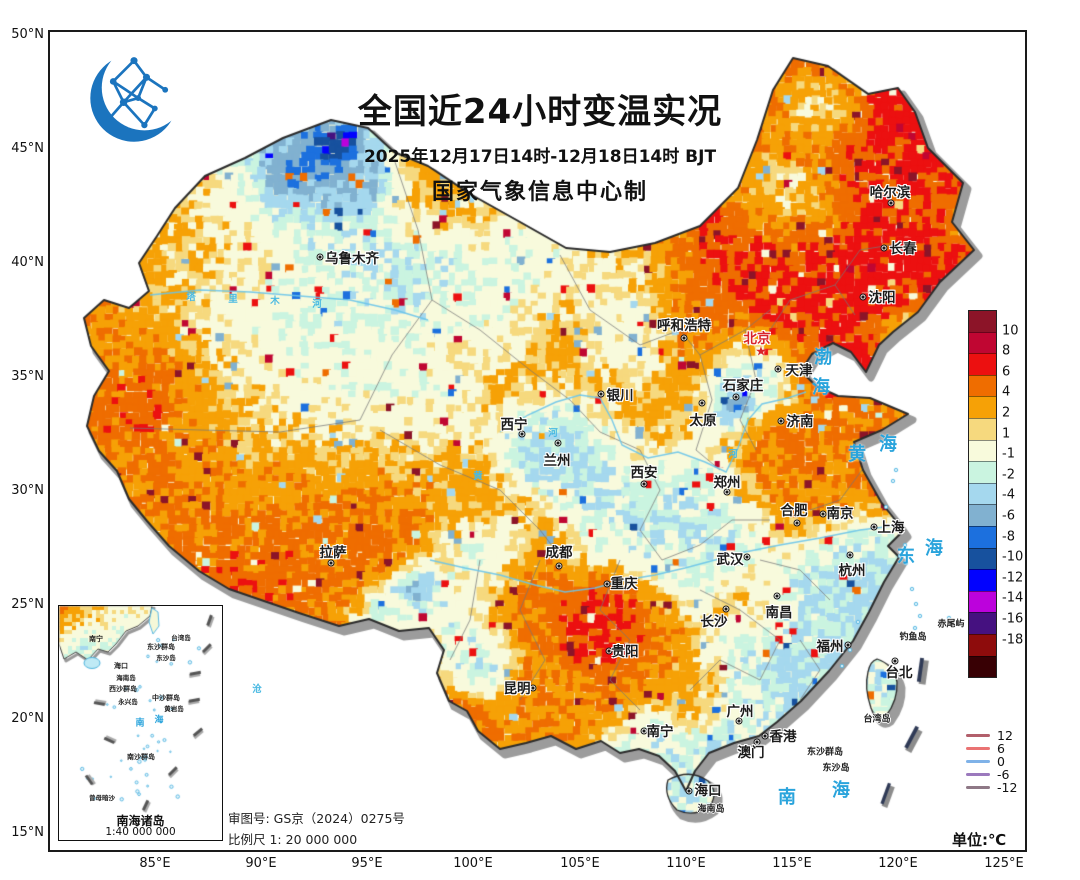  Describe the element at coordinates (140, 821) in the screenshot. I see `inset-caption: 南海诸岛` at that location.